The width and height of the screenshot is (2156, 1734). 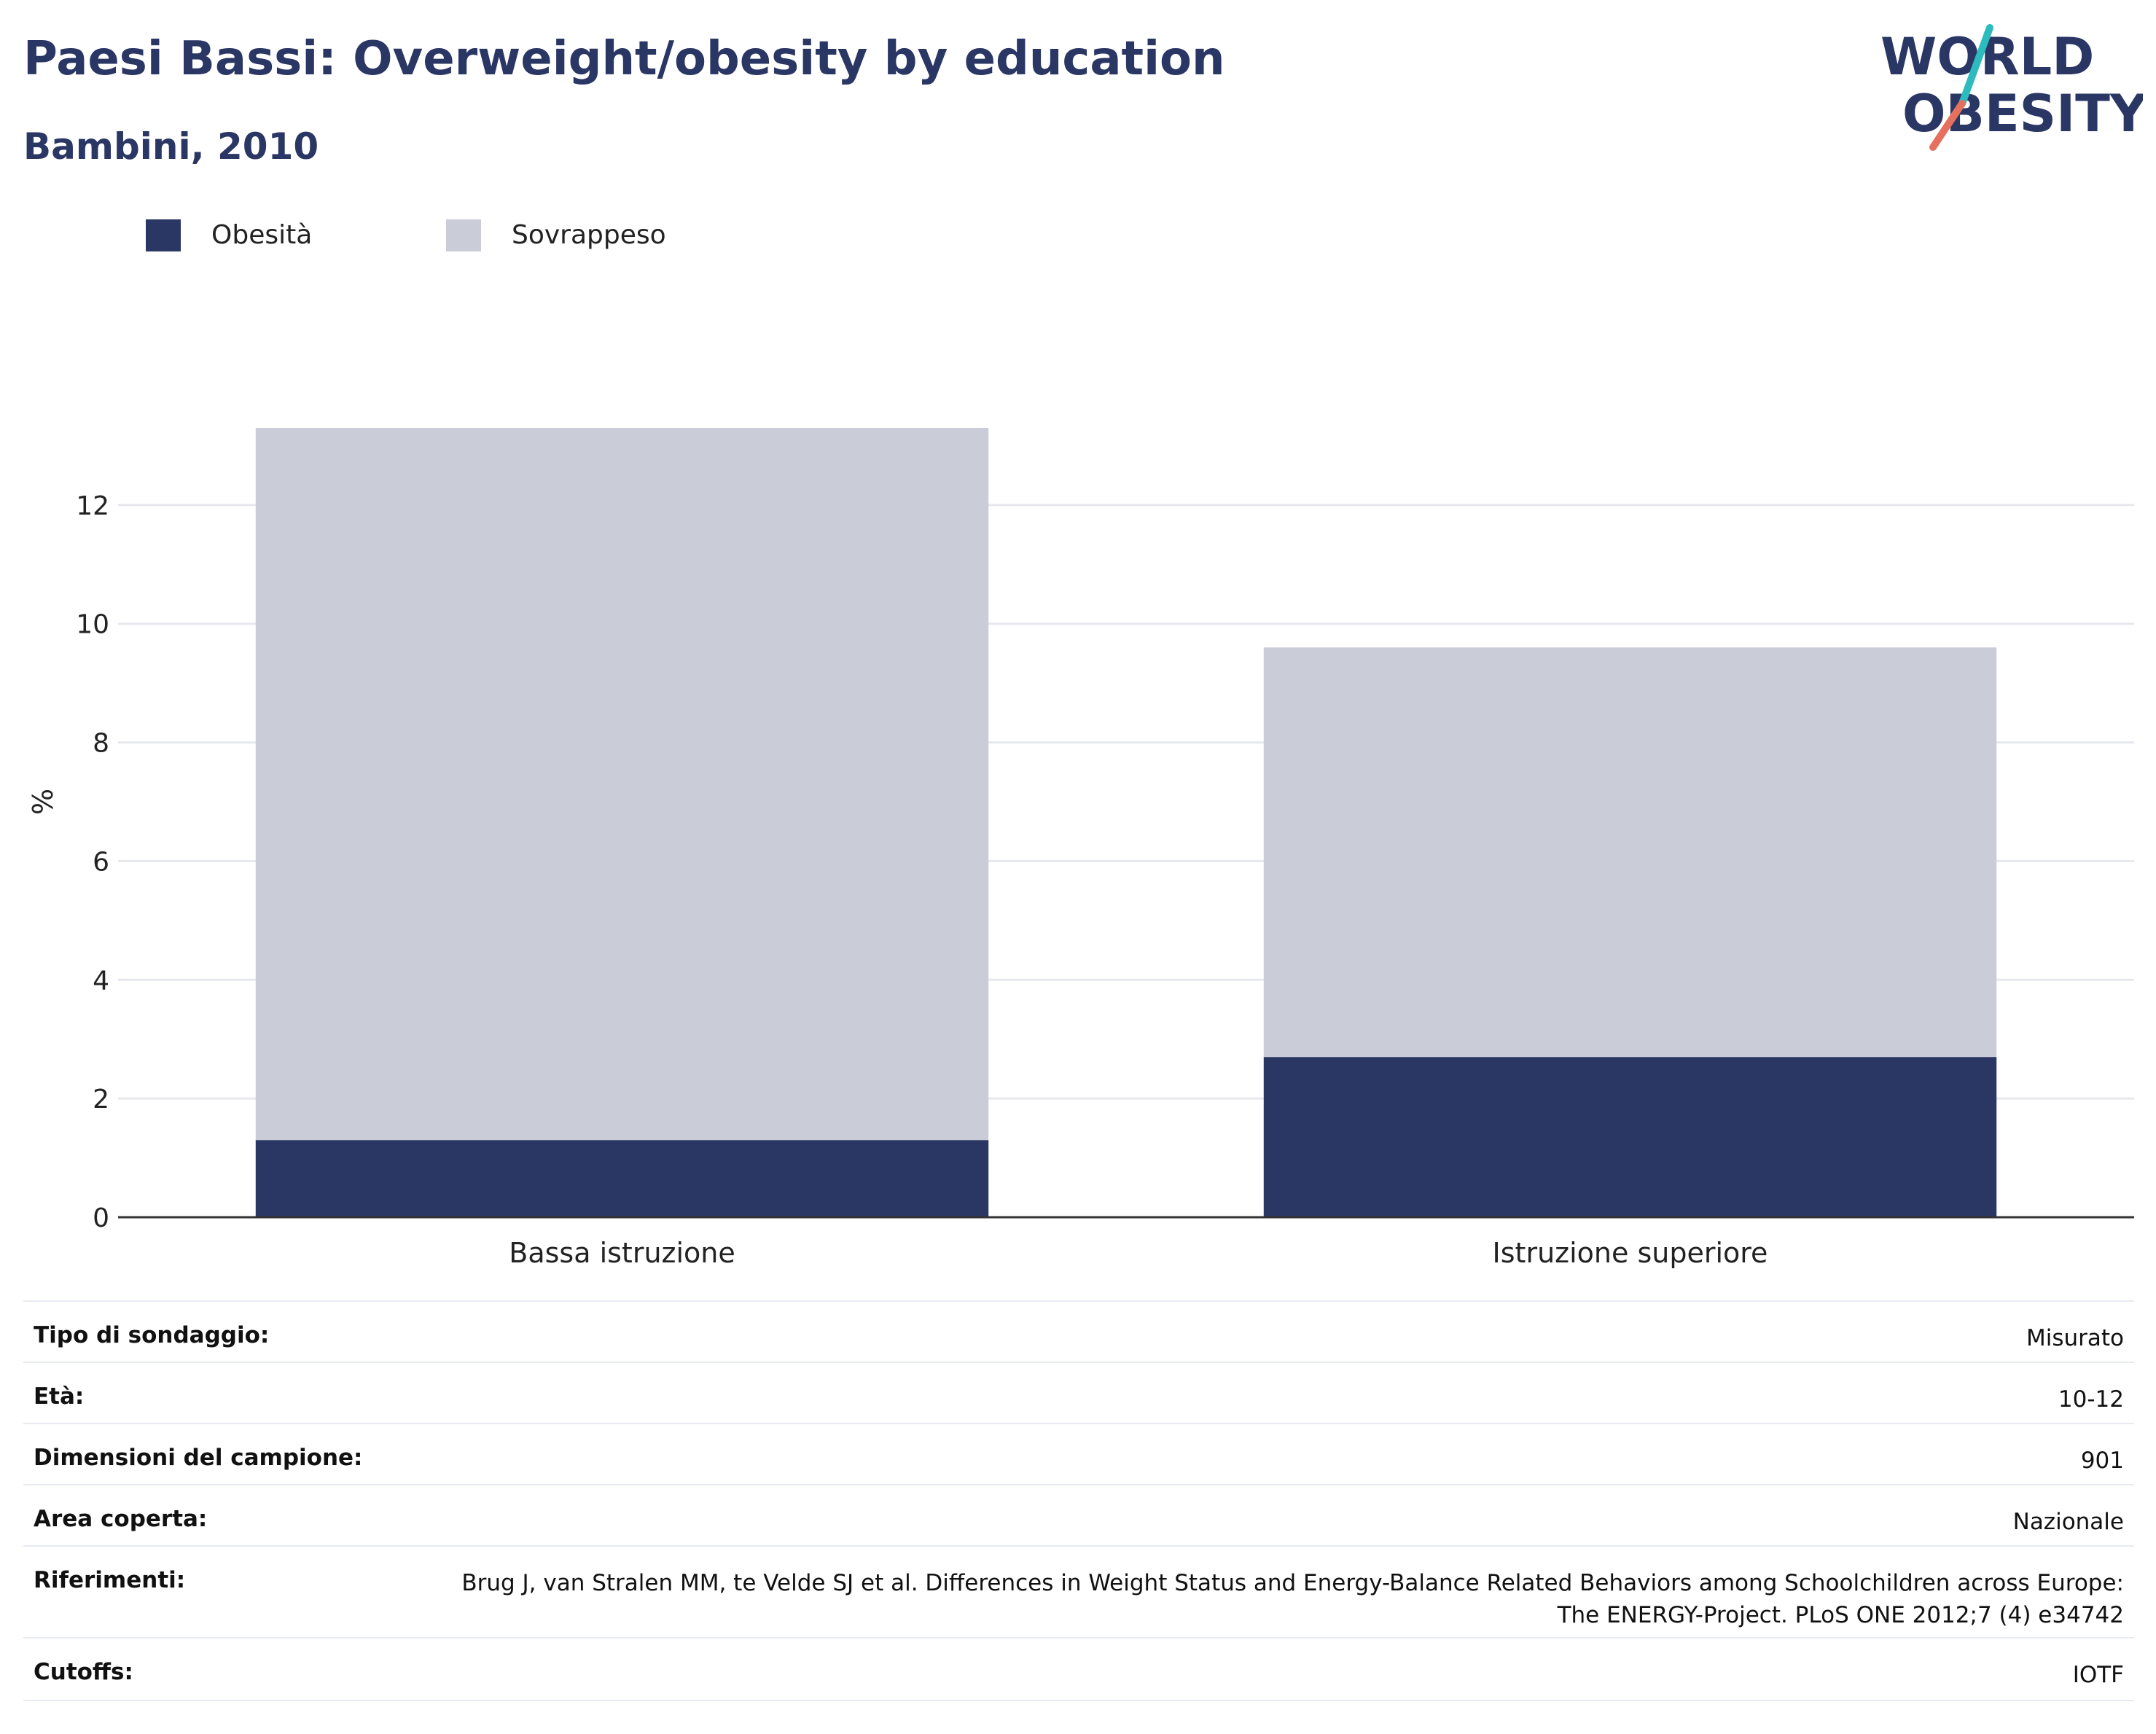 What do you see at coordinates (262, 235) in the screenshot?
I see `legend-label-obesity: Obesità` at bounding box center [262, 235].